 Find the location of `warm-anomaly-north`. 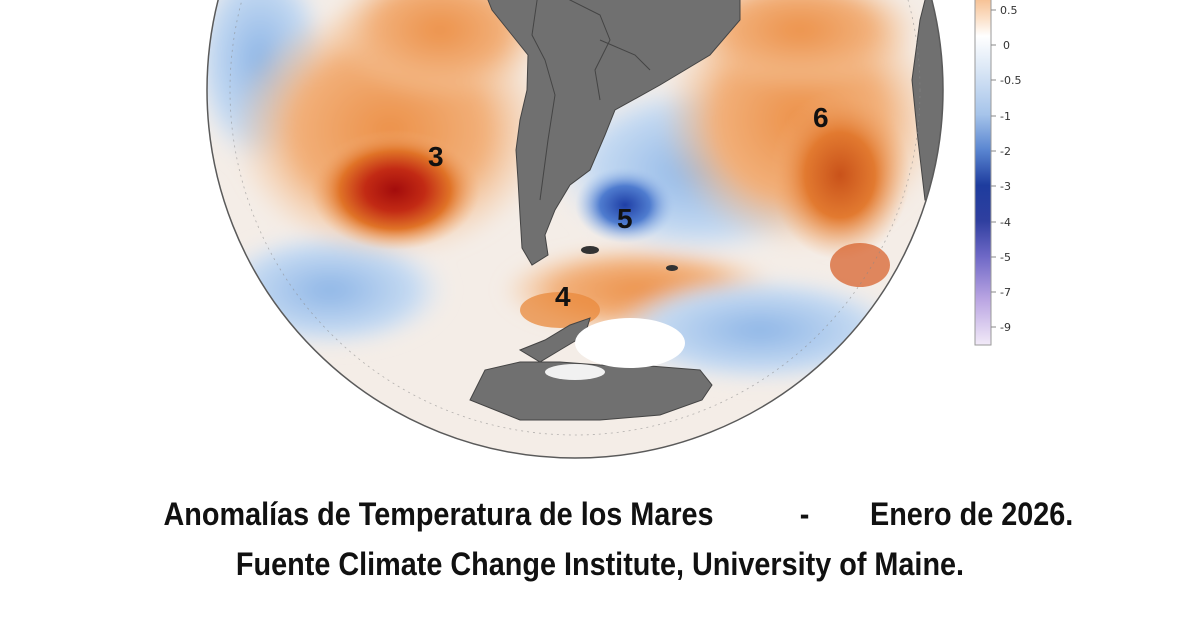

warm-anomaly-north is located at coordinates (440, 50).